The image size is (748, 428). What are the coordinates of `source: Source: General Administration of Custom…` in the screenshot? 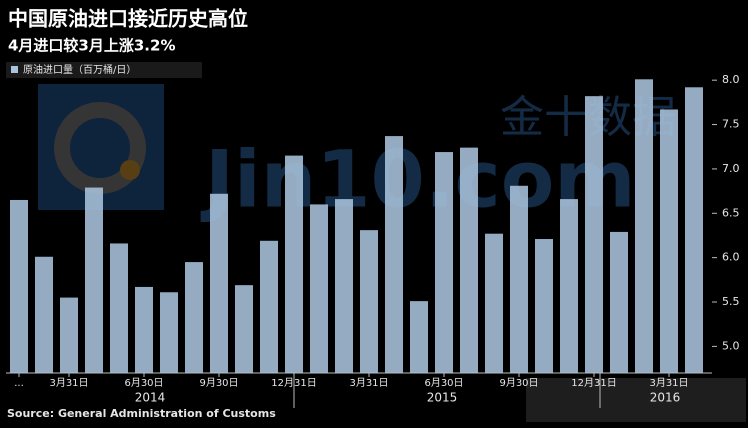 It's located at (141, 413).